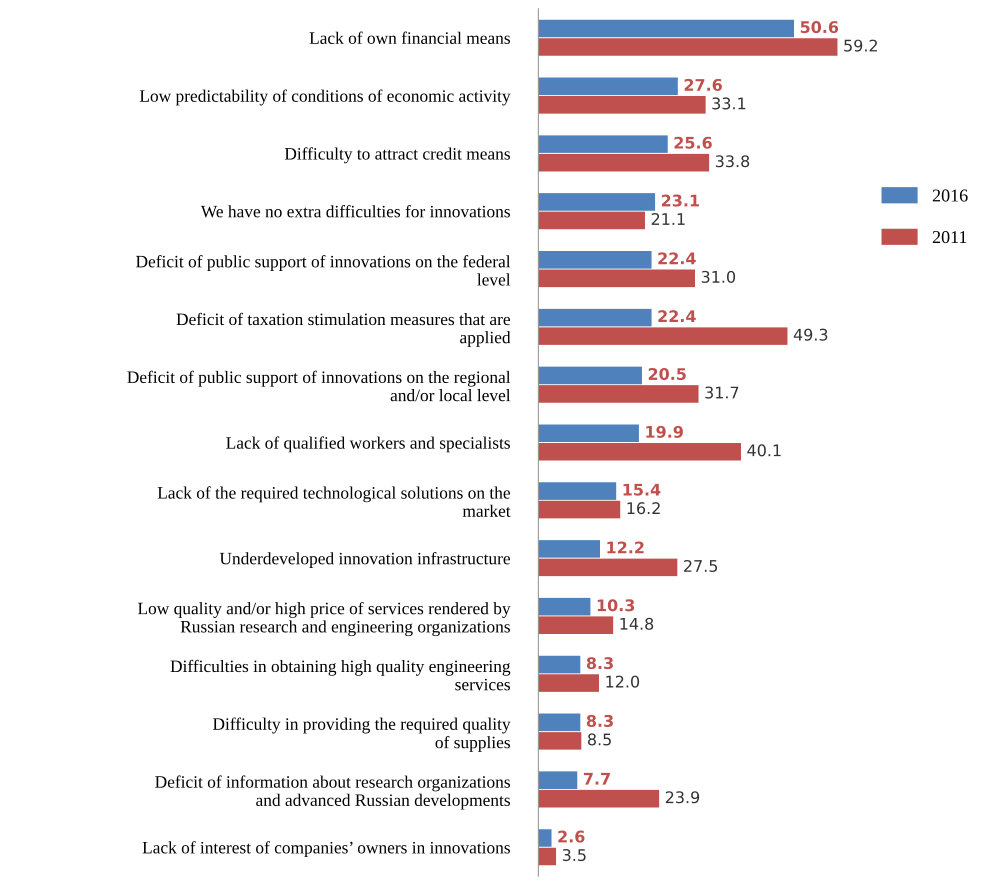  I want to click on data-label: 27.6, so click(703, 84).